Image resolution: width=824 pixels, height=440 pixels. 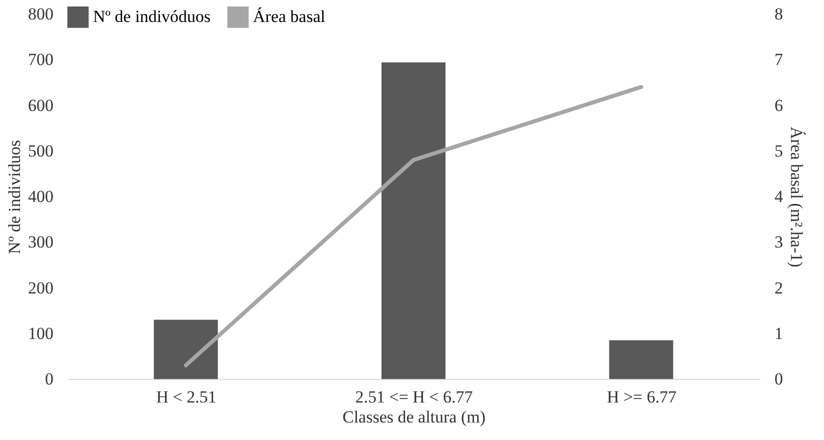 I want to click on y2-axis-title: Área basal (m².ha-1), so click(x=796, y=197).